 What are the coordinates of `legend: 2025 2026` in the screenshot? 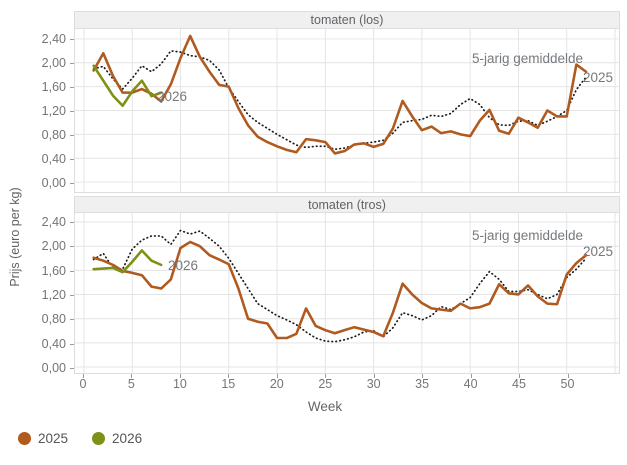 It's located at (80, 438).